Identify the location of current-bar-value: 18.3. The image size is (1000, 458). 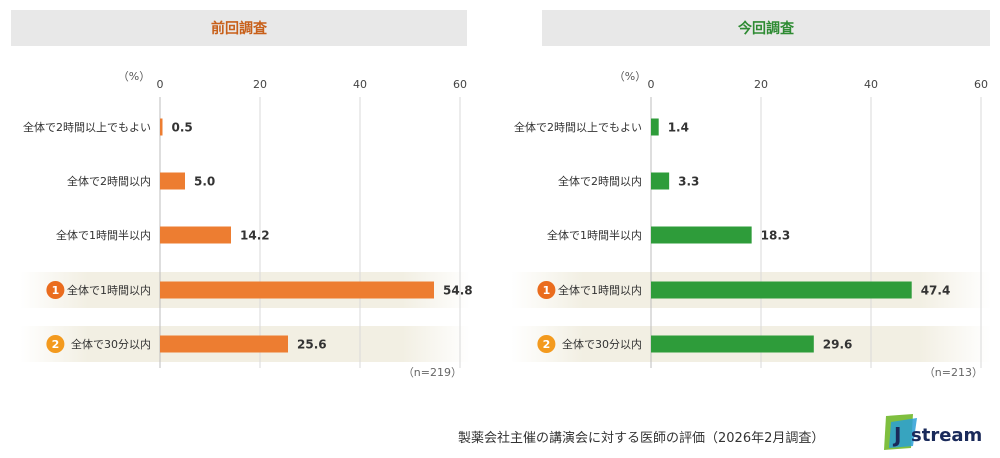
(776, 236).